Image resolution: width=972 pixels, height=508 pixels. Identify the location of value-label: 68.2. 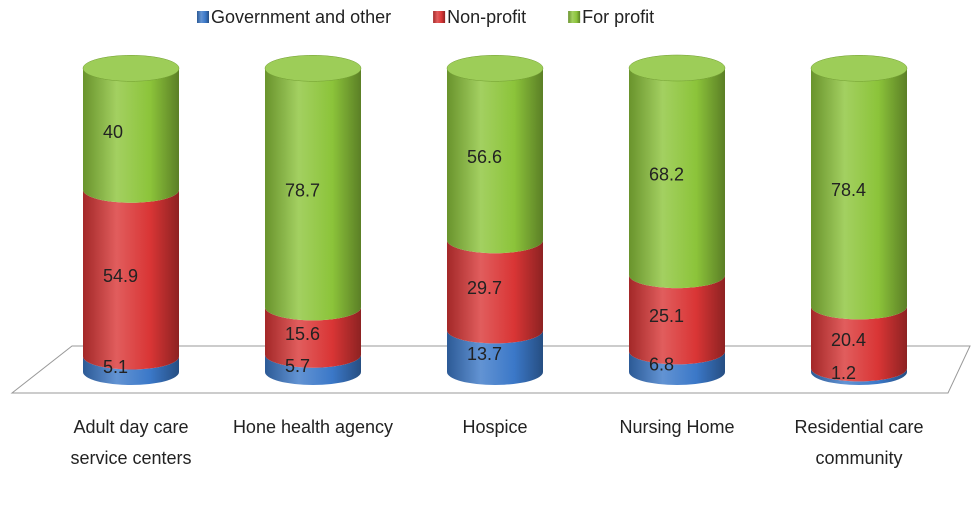
(666, 174).